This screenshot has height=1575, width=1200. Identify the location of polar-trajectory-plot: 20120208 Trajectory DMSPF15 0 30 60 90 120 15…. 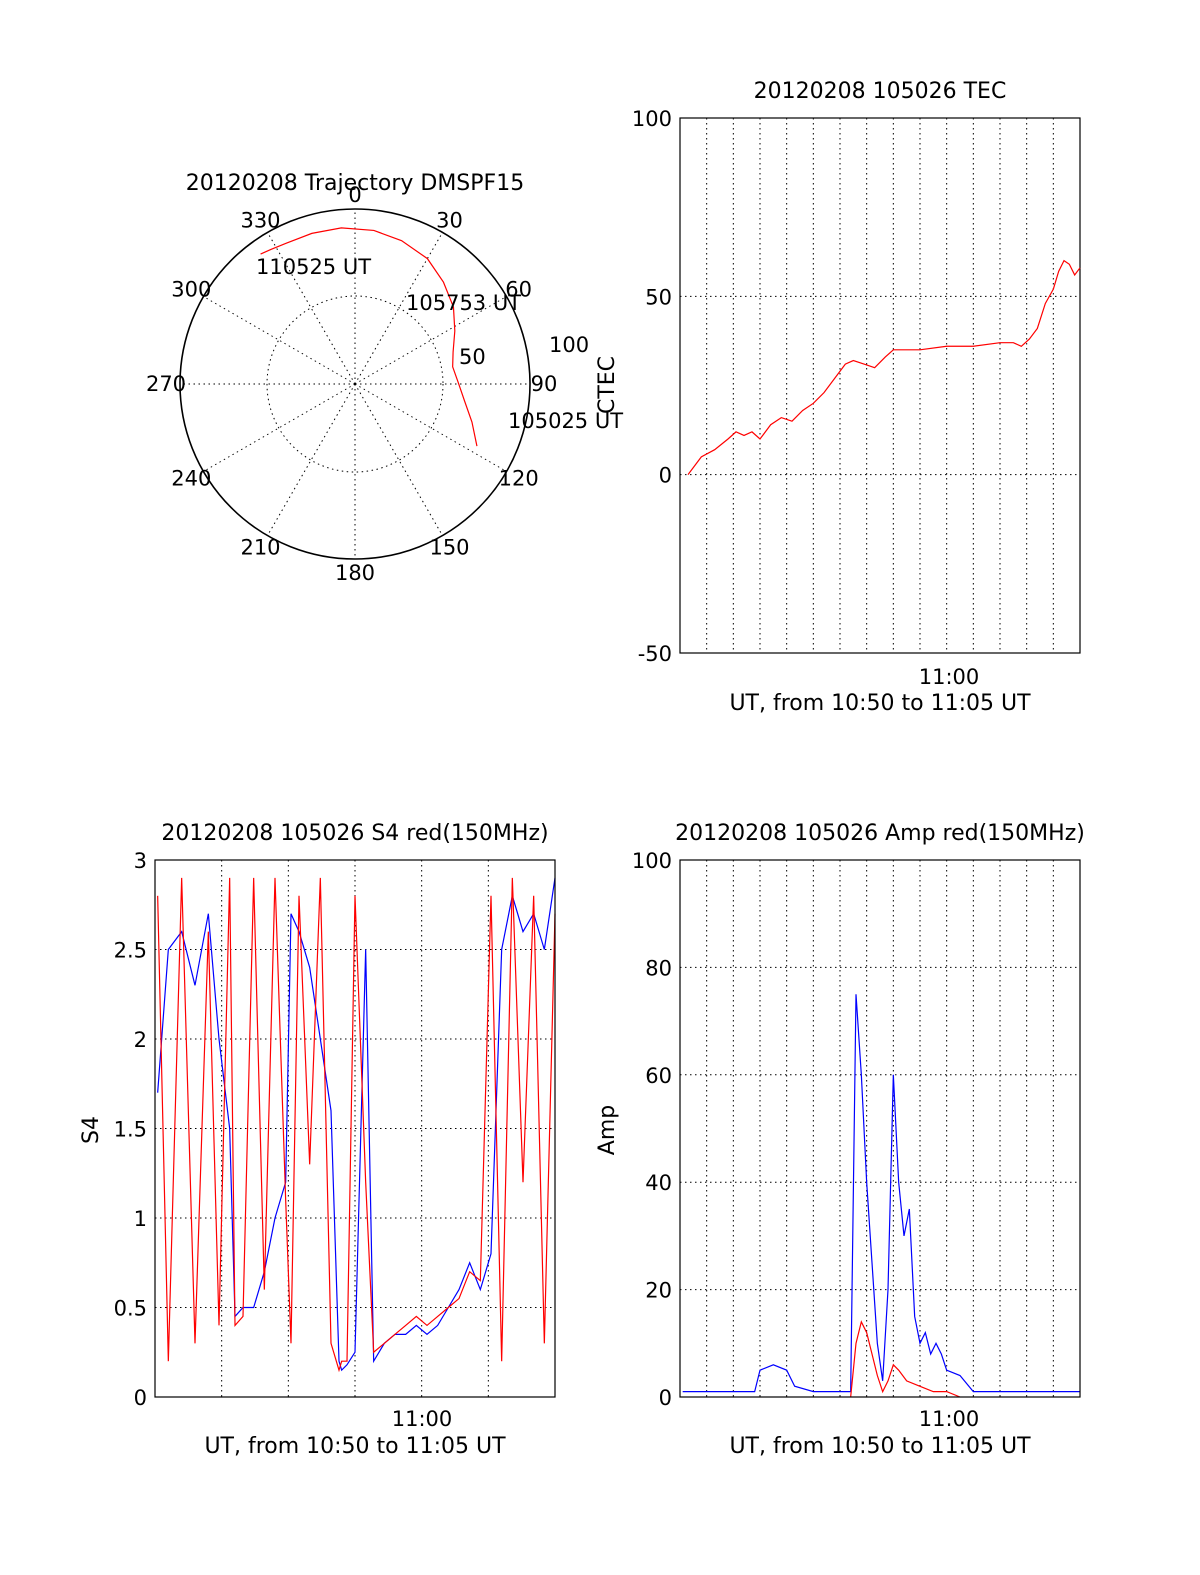
(384, 378).